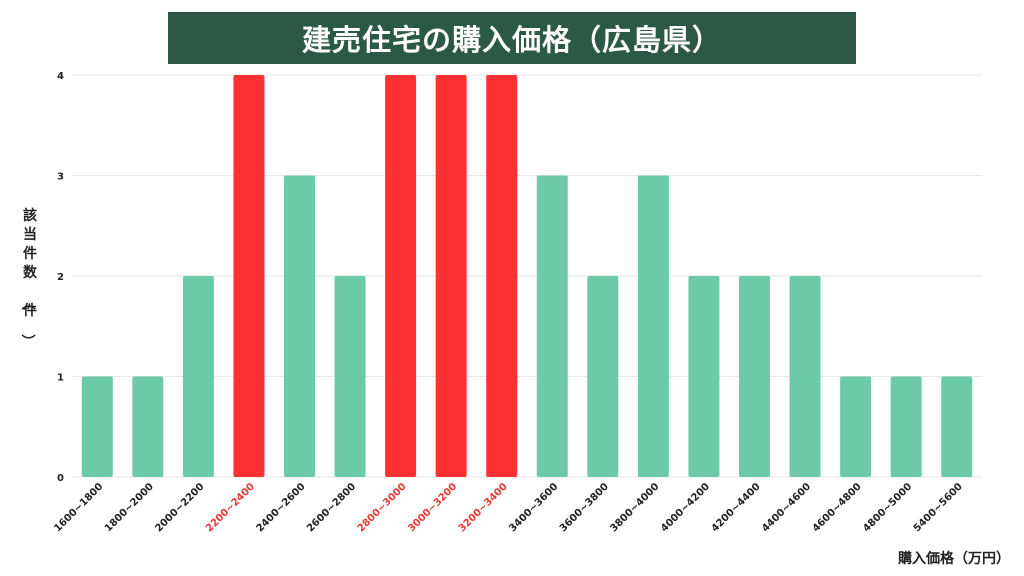 Image resolution: width=1024 pixels, height=576 pixels. Describe the element at coordinates (685, 507) in the screenshot. I see `x-tick-label: 4000~4200` at that location.